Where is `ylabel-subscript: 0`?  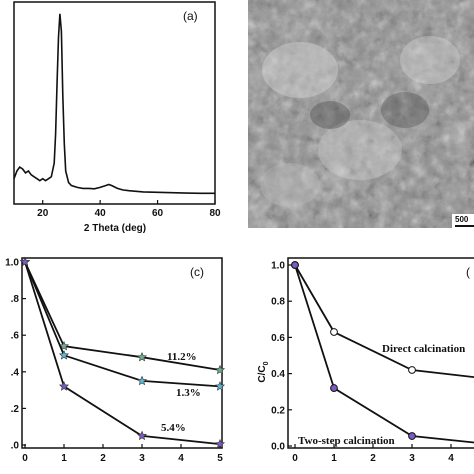
ylabel-subscript: 0 is located at coordinates (266, 363).